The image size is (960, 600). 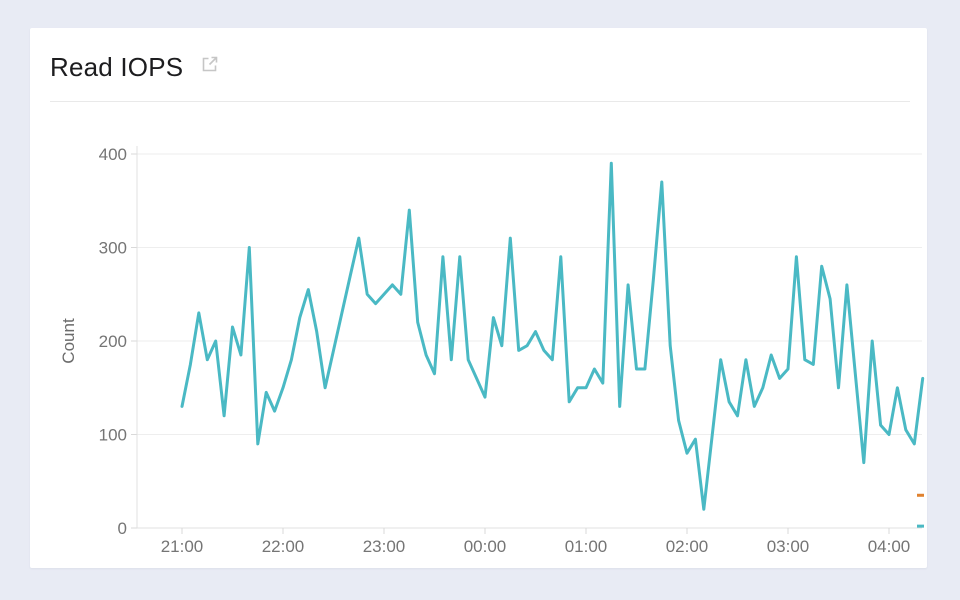 What do you see at coordinates (889, 546) in the screenshot?
I see `x-tick-label-04:00: 04:00` at bounding box center [889, 546].